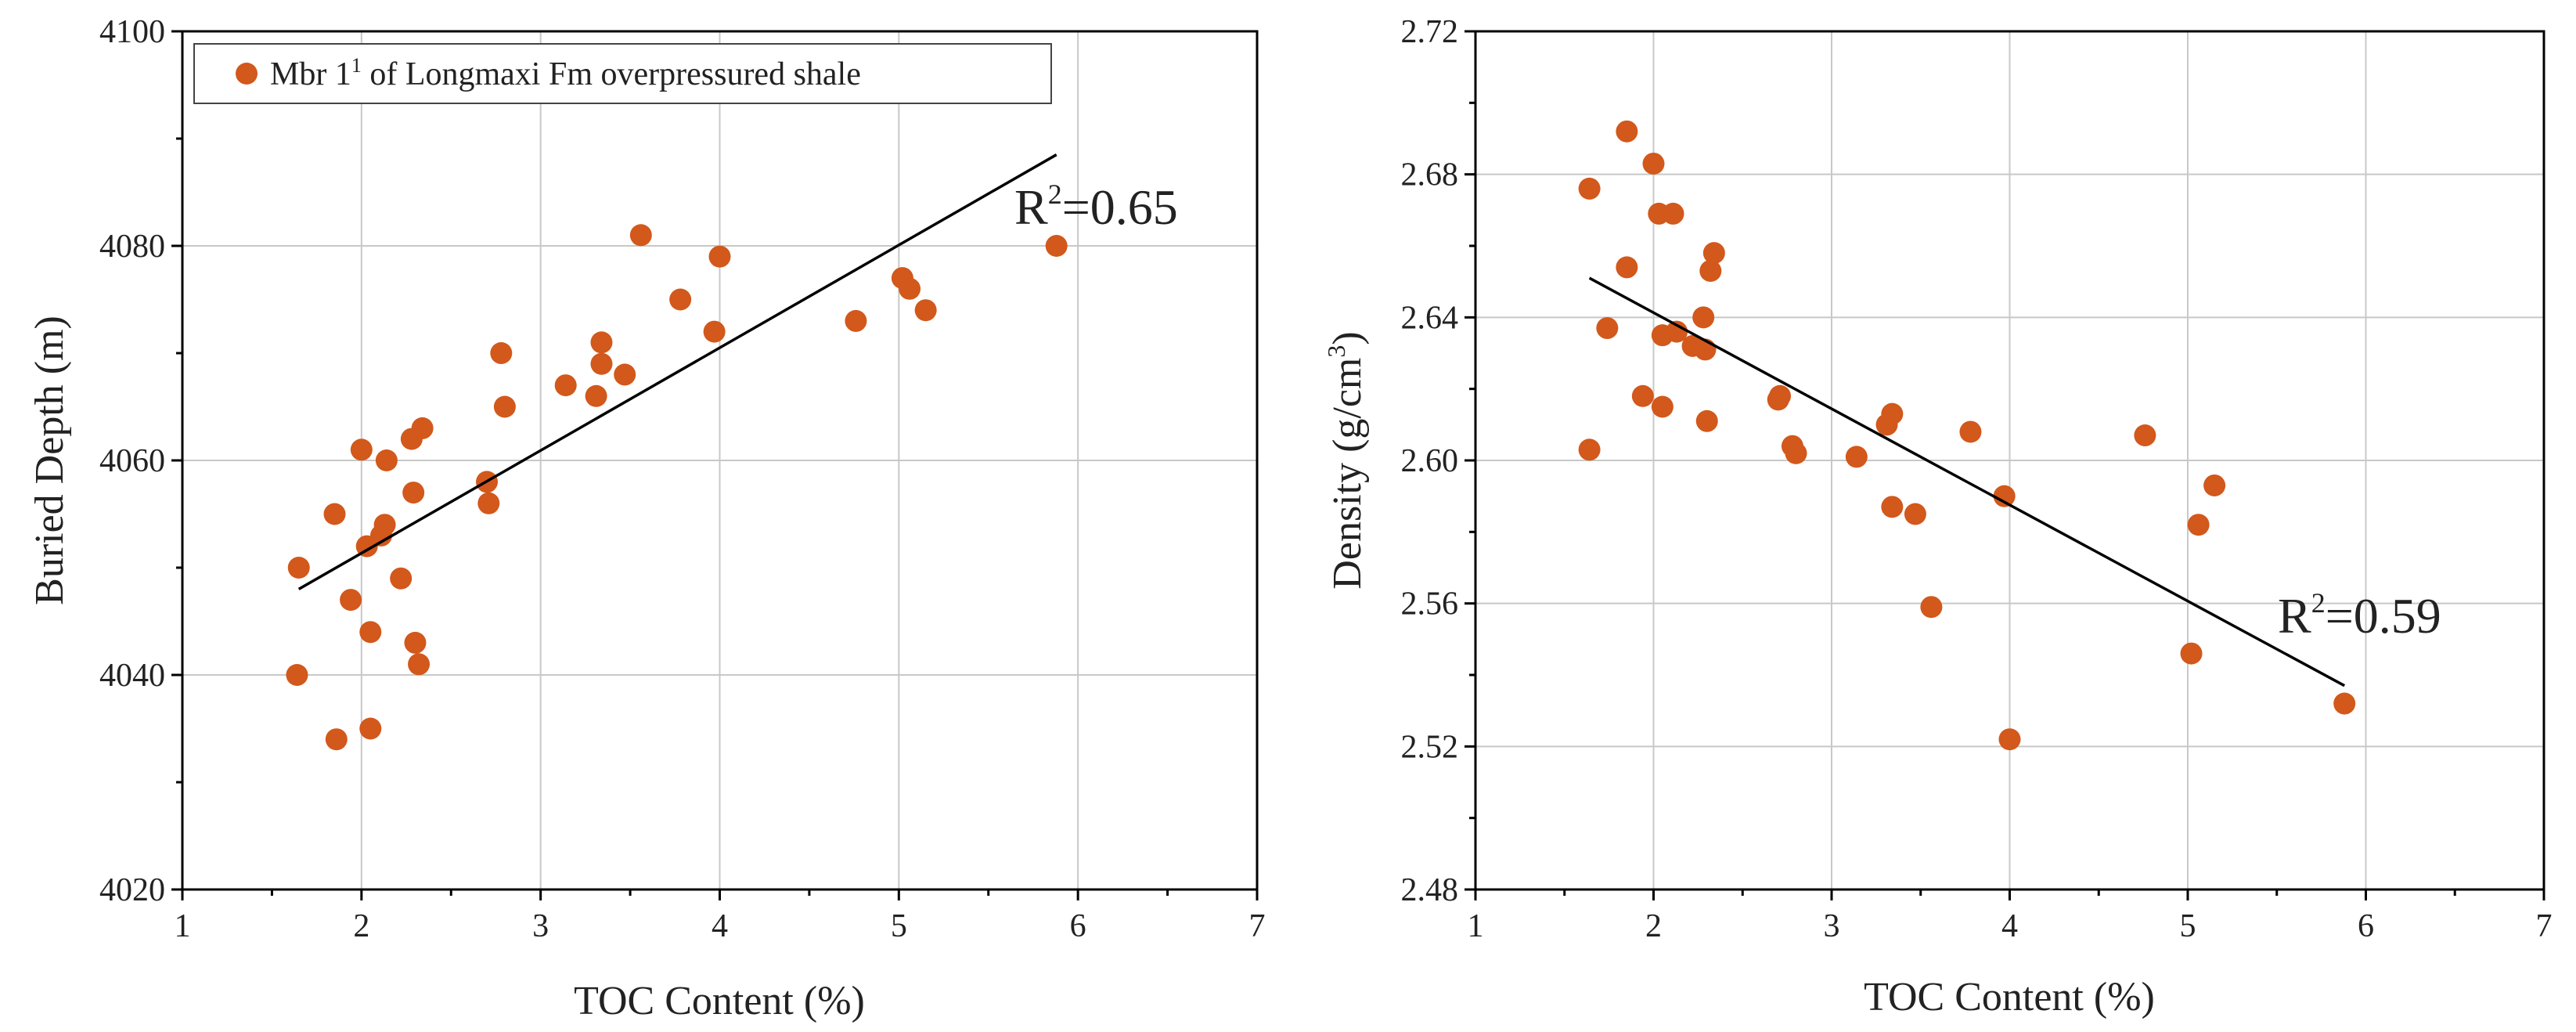 The image size is (2576, 1032). What do you see at coordinates (1430, 318) in the screenshot?
I see `right-ytick-label: 2.64` at bounding box center [1430, 318].